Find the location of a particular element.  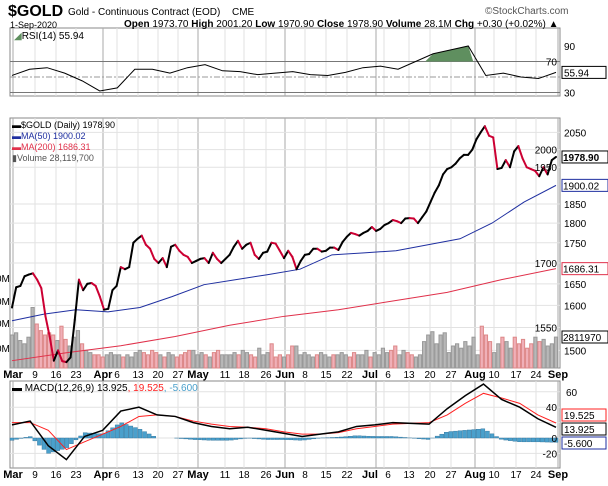

x-tick-label: 9 is located at coordinates (35, 375).